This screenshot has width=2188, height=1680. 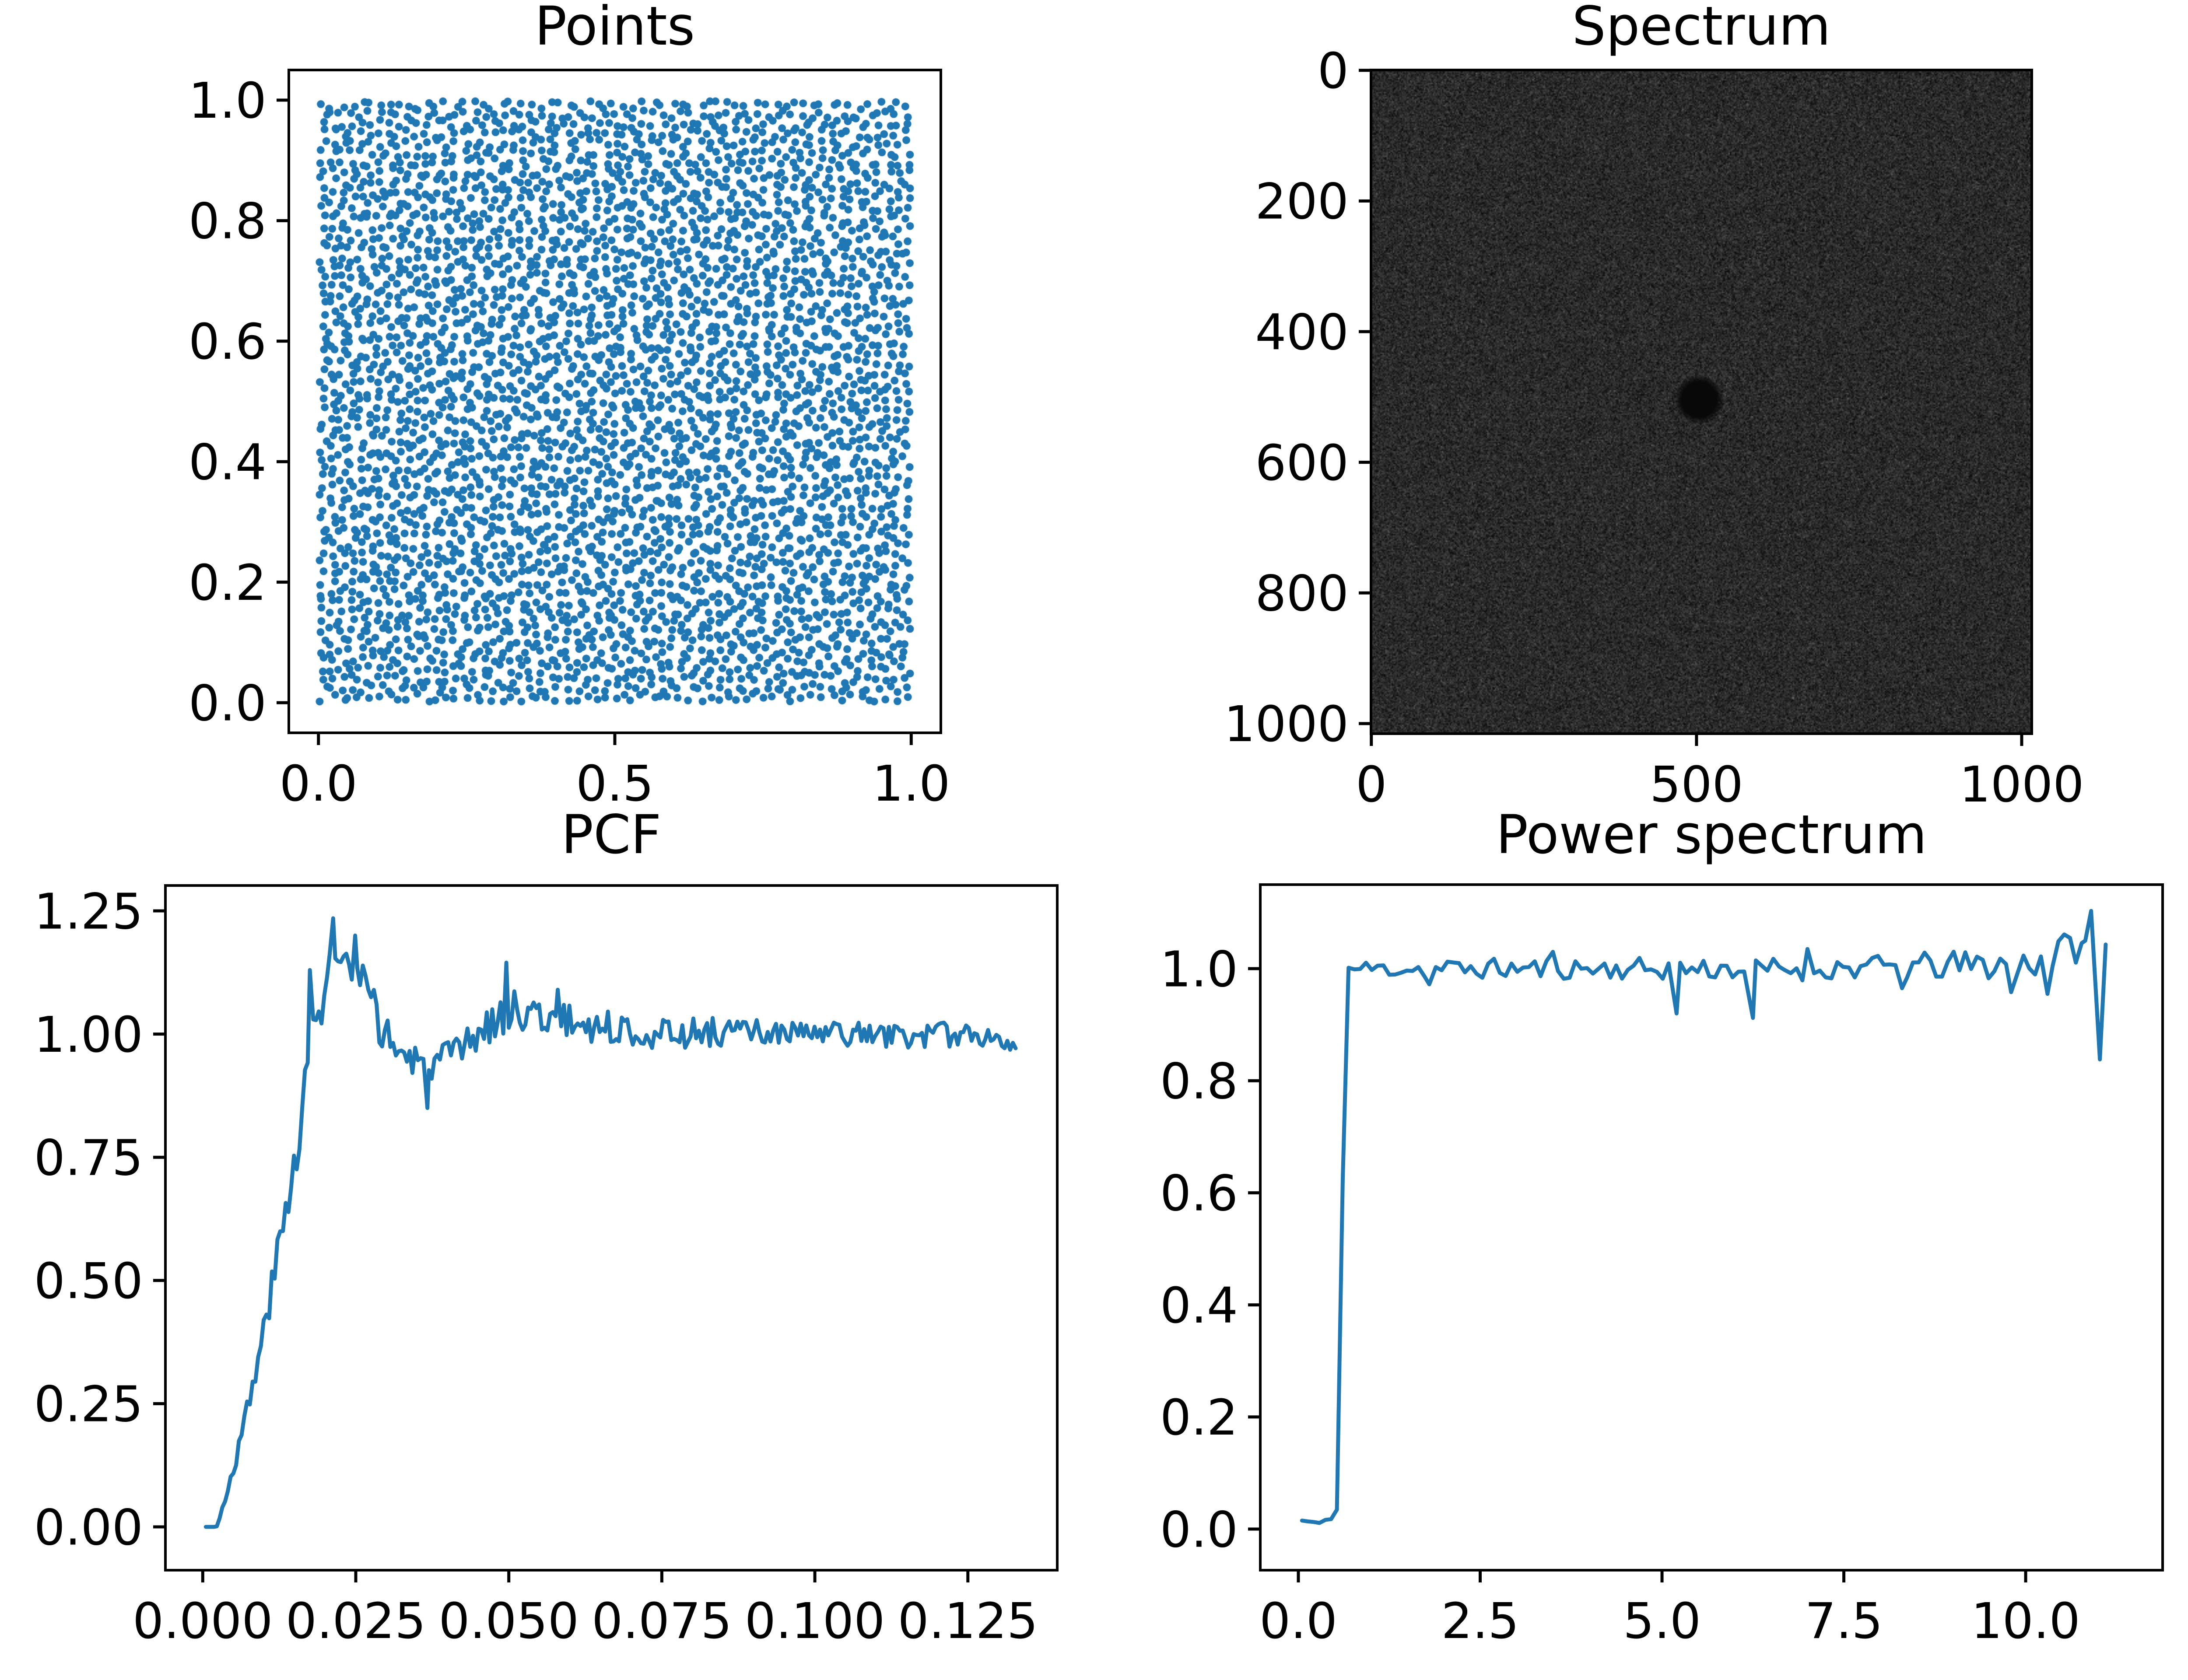 What do you see at coordinates (1844, 1621) in the screenshot?
I see `svg-text: 7.5` at bounding box center [1844, 1621].